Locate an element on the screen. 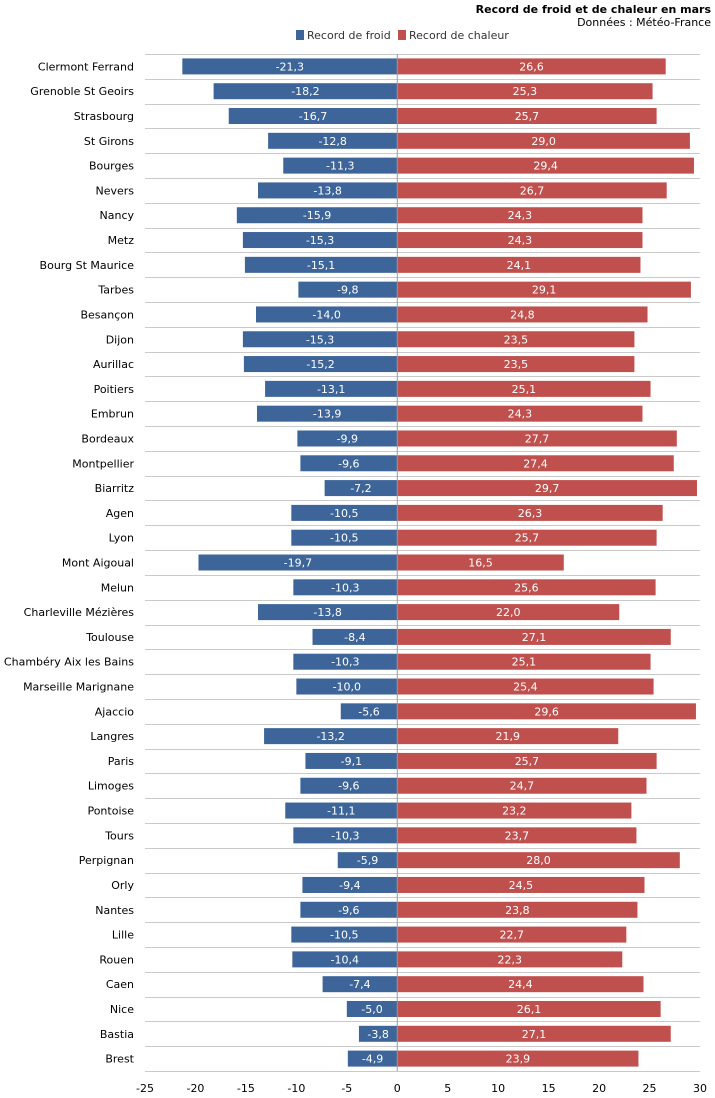  x-tick-label: -25 is located at coordinates (145, 1088).